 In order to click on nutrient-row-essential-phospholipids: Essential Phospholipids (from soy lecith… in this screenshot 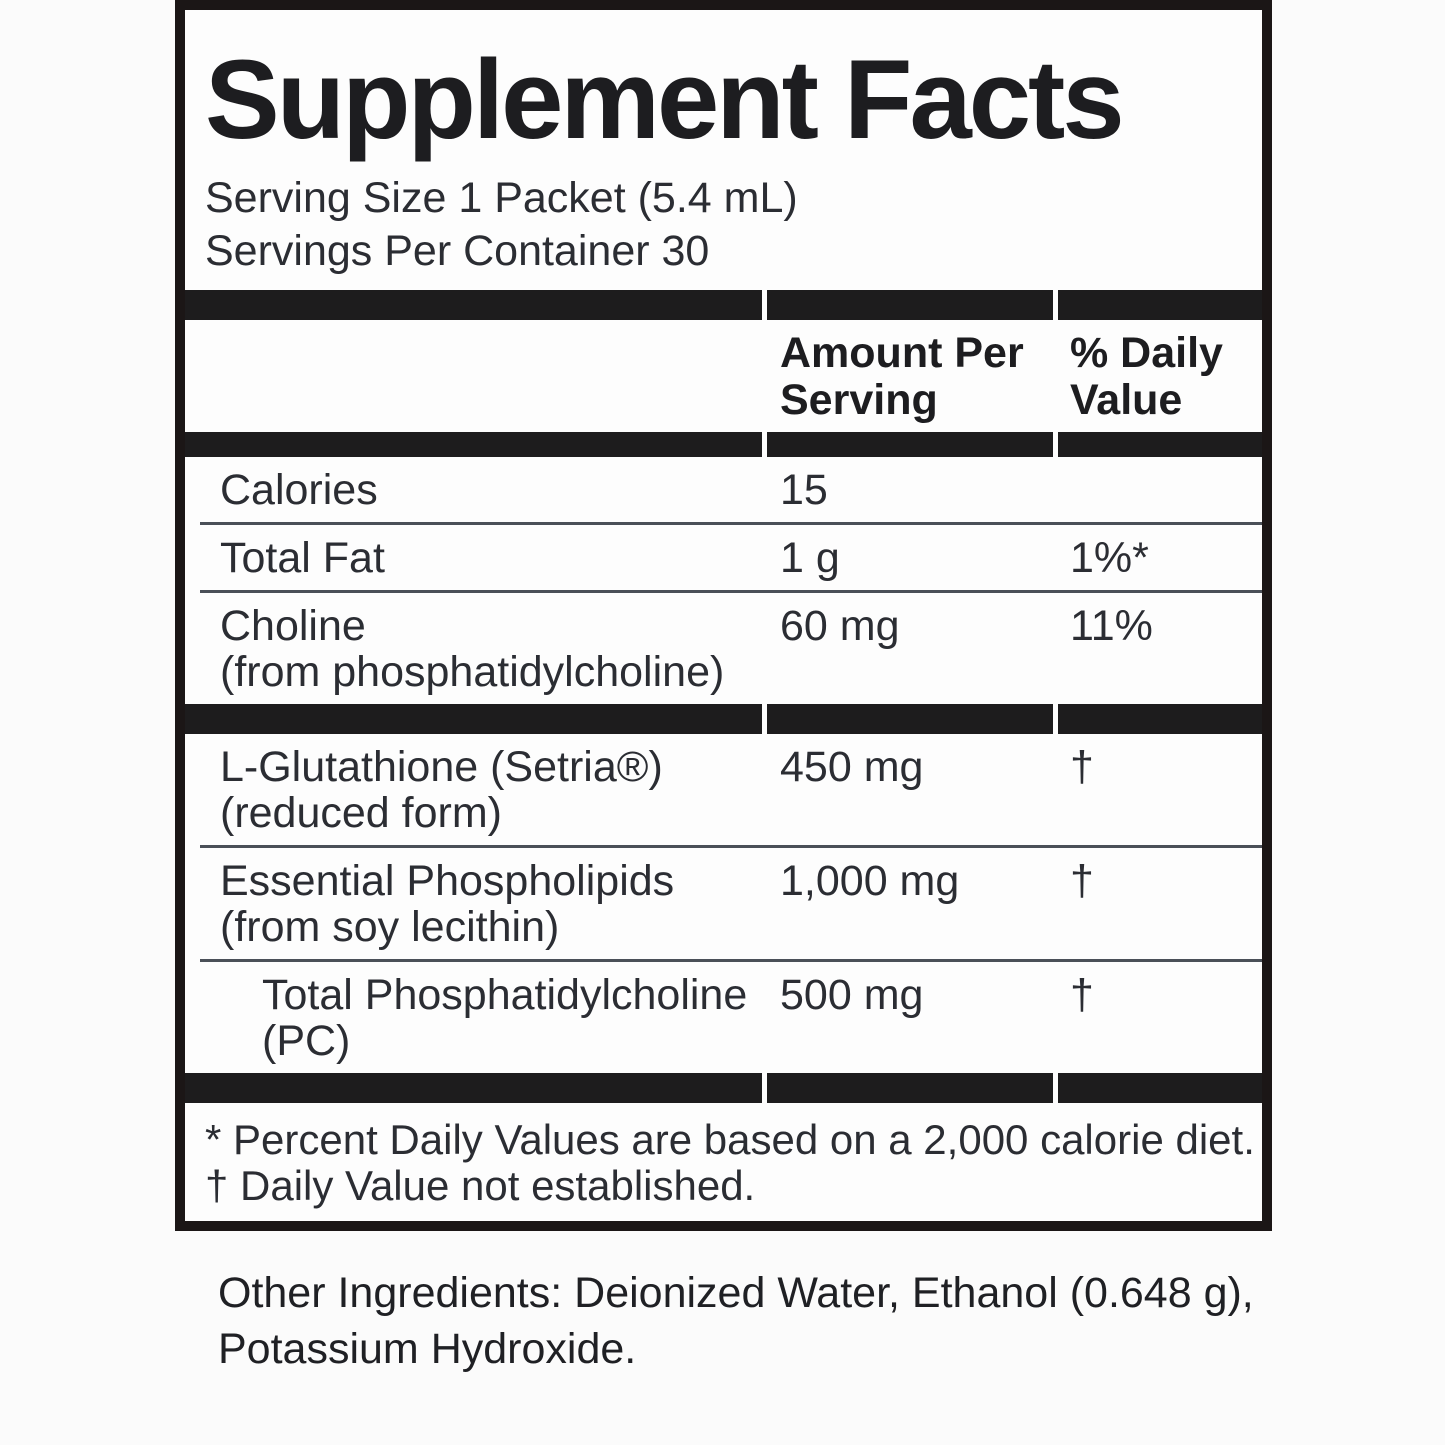, I will do `click(723, 903)`.